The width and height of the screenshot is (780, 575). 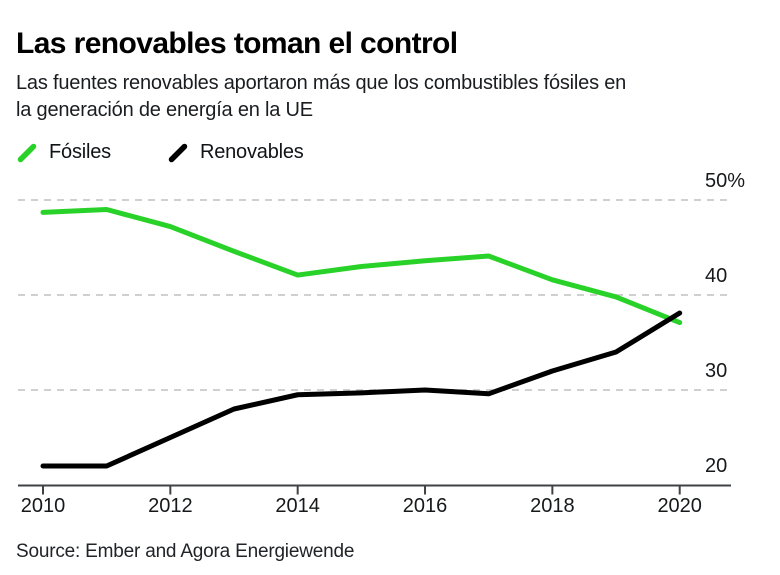 What do you see at coordinates (716, 466) in the screenshot?
I see `y-axis-label-20: 20` at bounding box center [716, 466].